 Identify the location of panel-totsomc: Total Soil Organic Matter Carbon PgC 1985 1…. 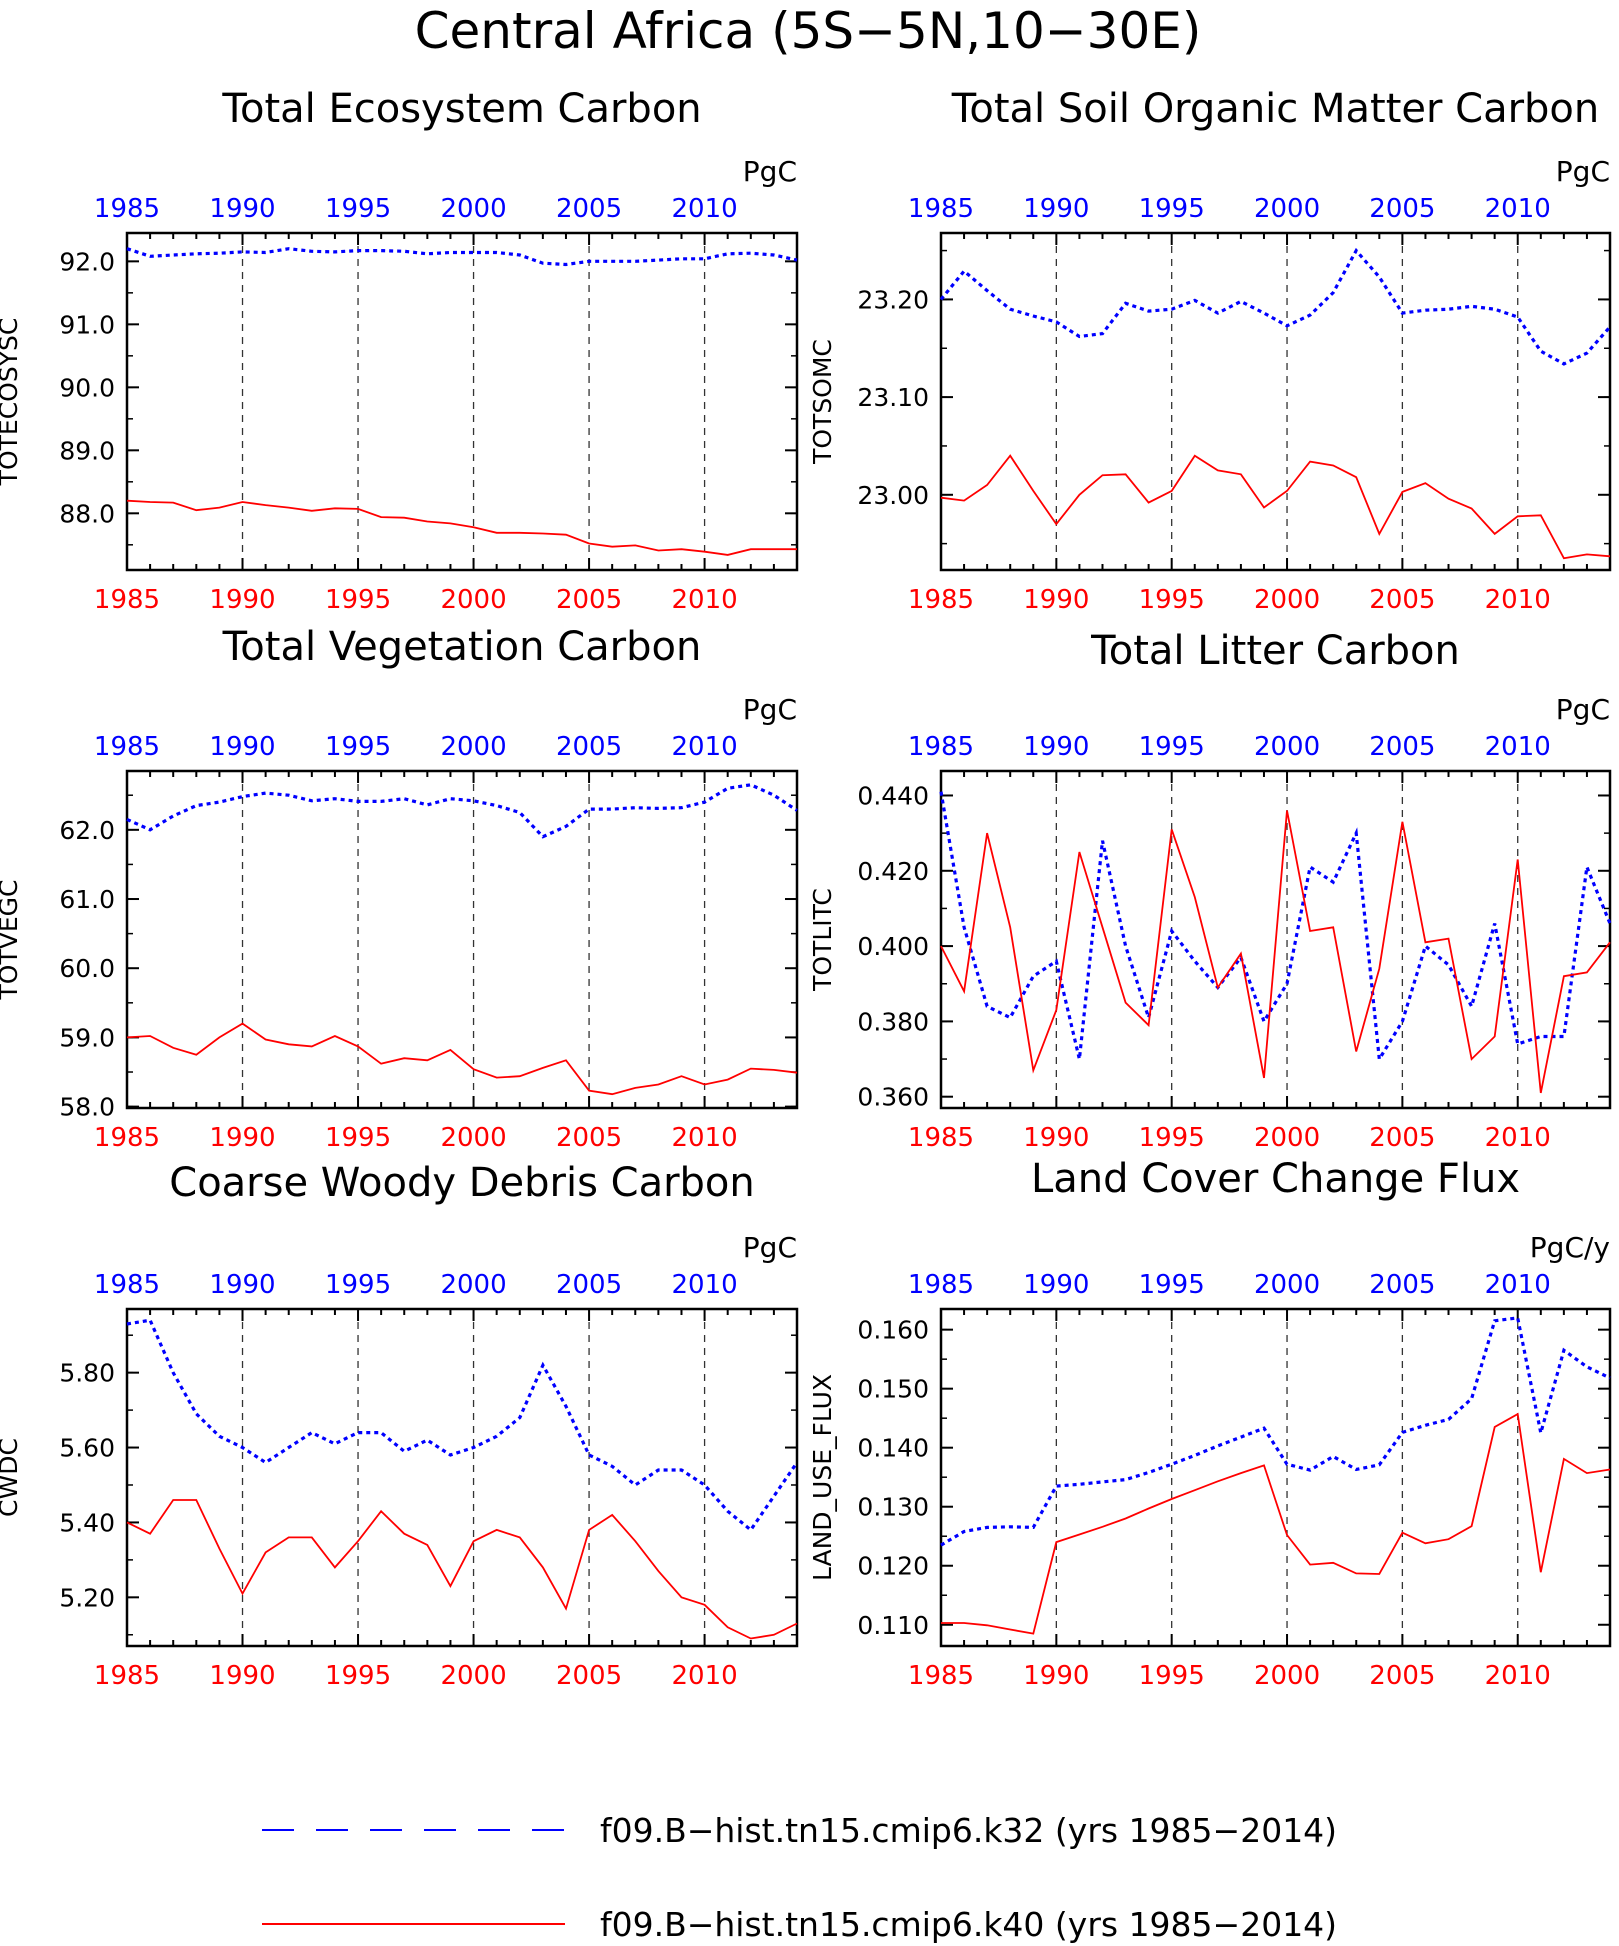
(1210, 350).